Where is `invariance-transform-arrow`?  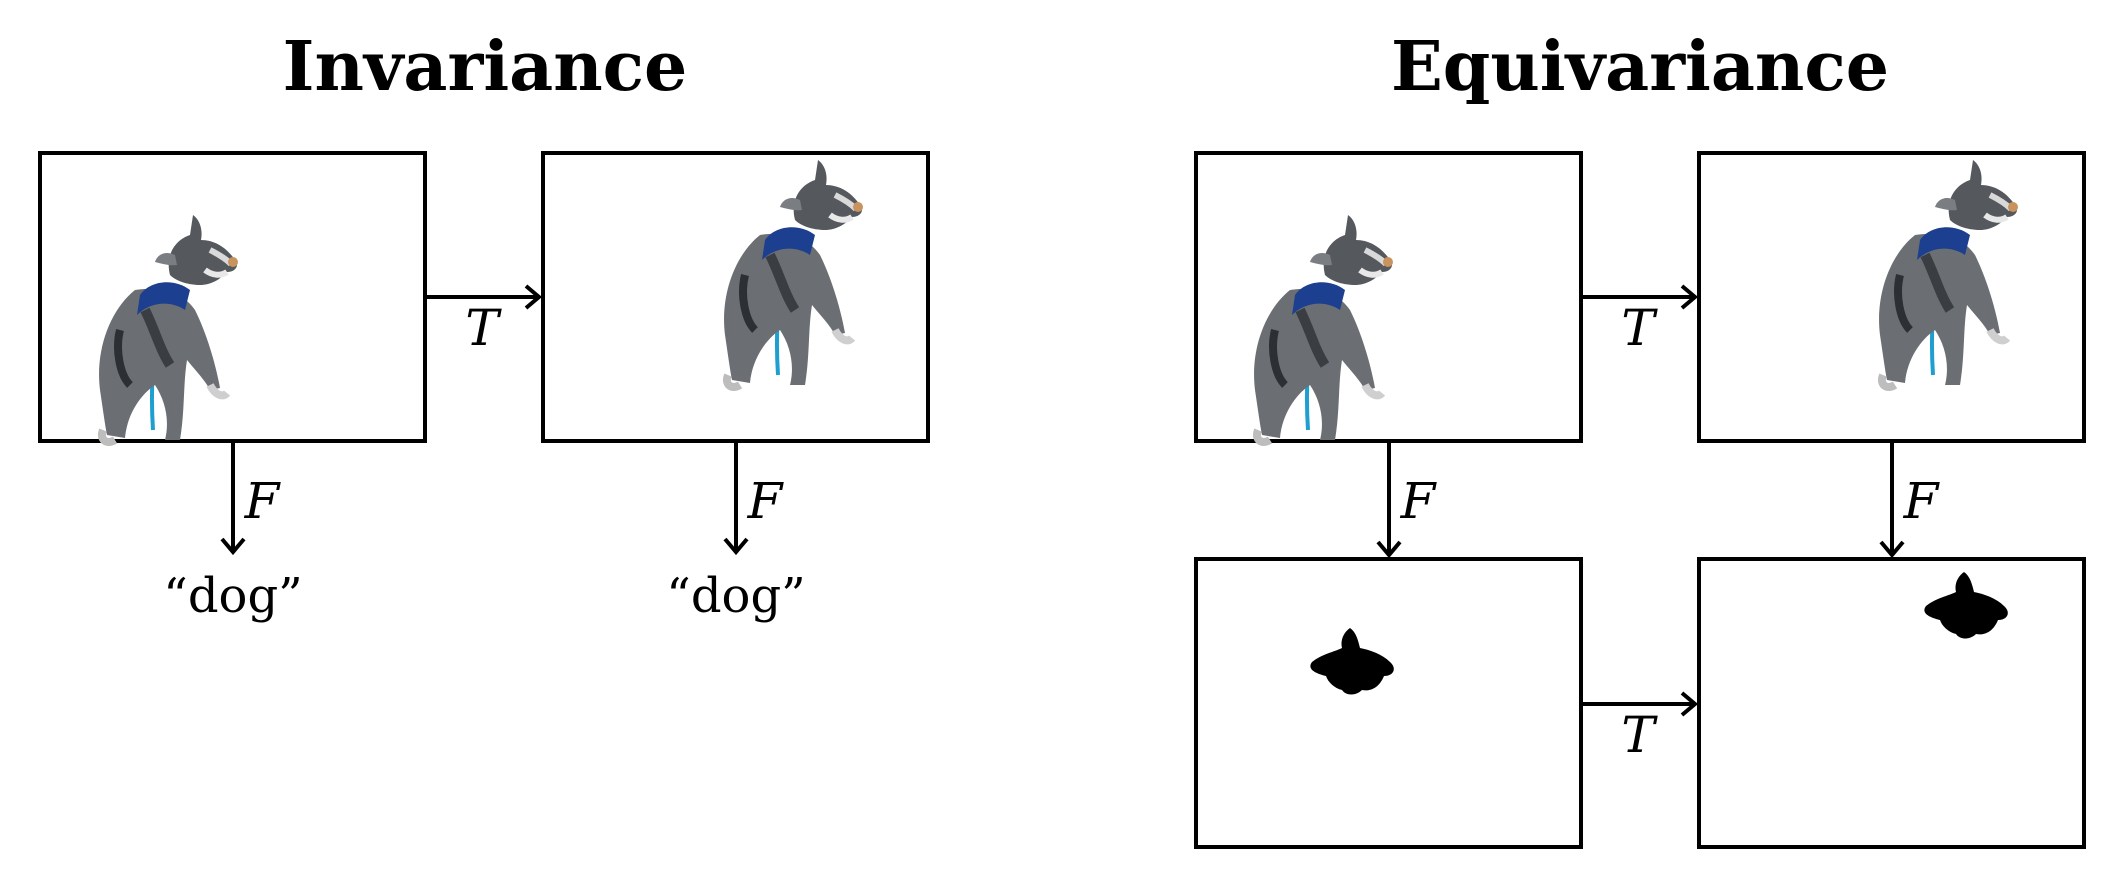
invariance-transform-arrow is located at coordinates (484, 297).